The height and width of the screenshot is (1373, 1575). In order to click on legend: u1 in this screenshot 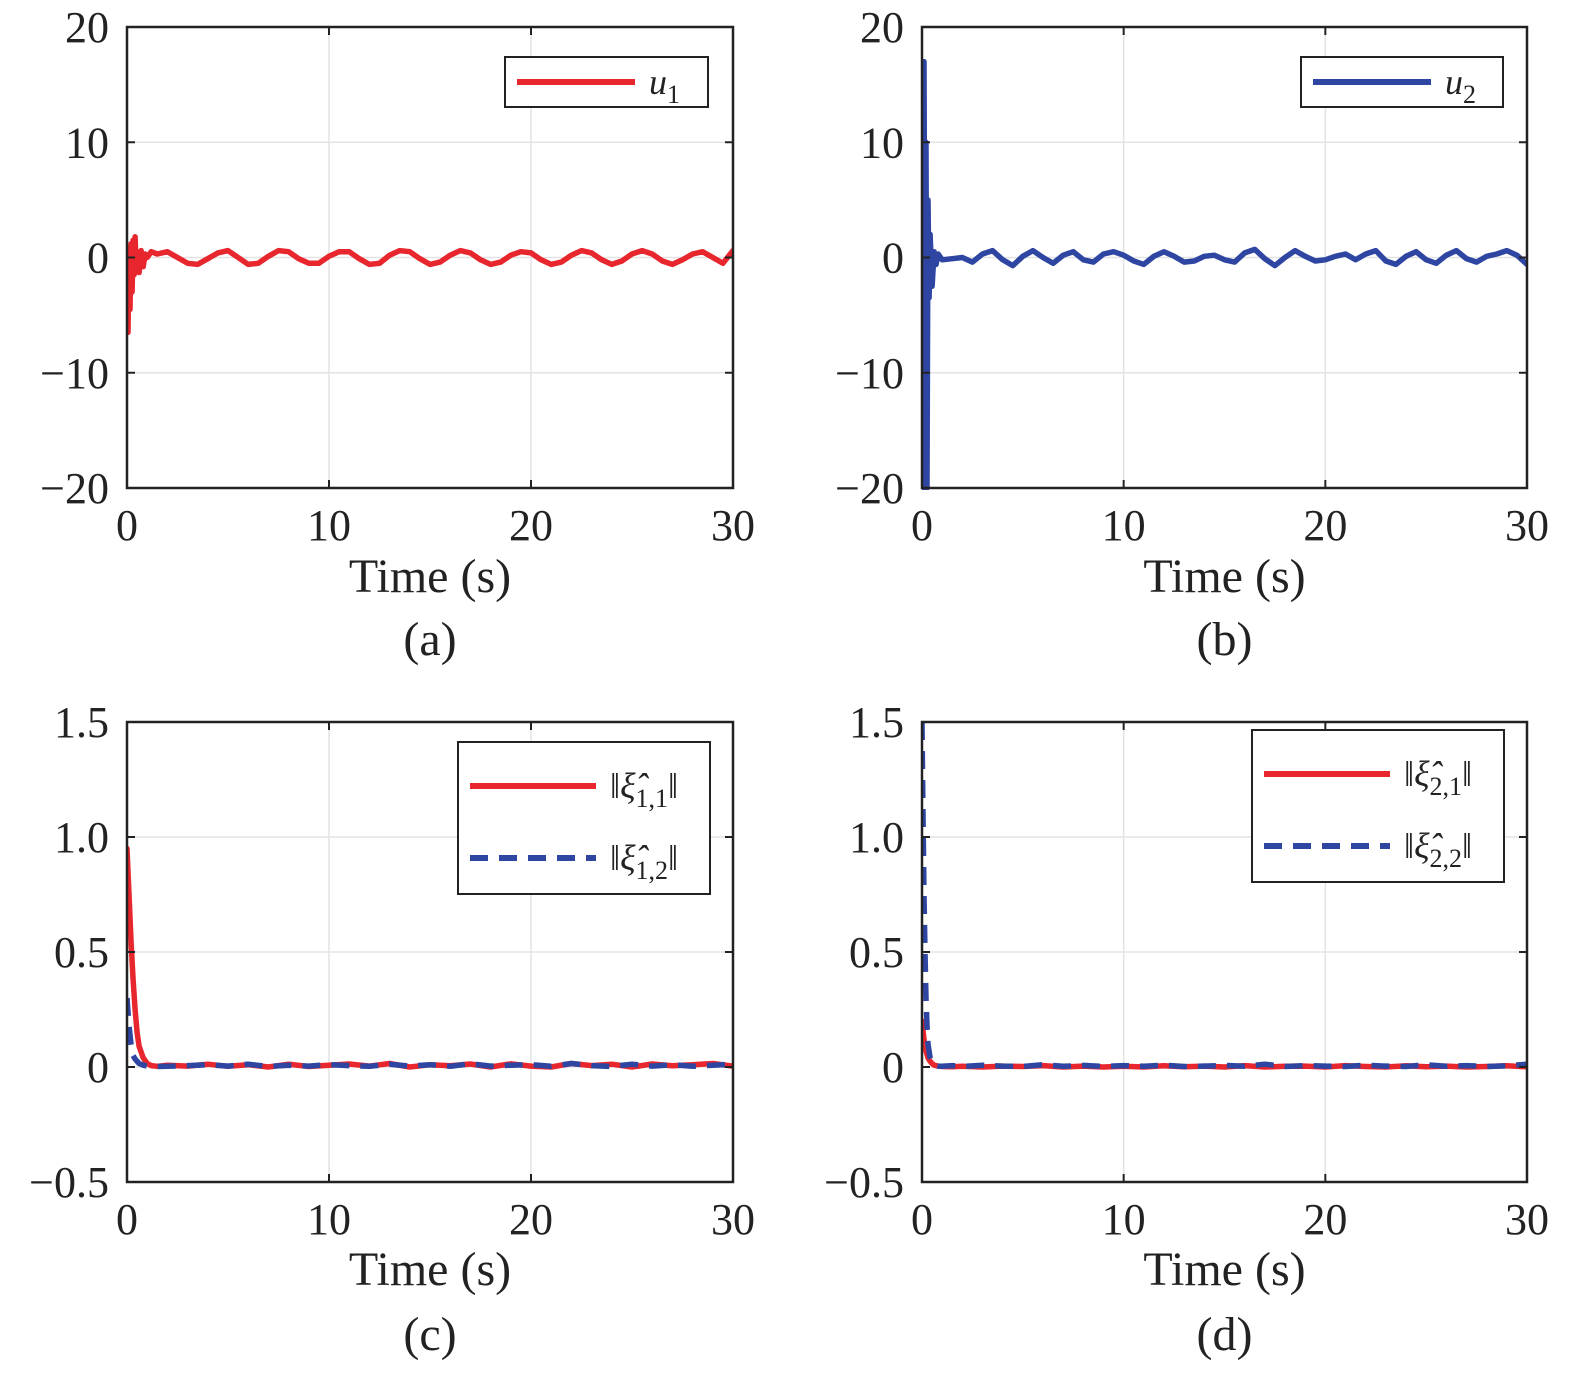, I will do `click(606, 82)`.